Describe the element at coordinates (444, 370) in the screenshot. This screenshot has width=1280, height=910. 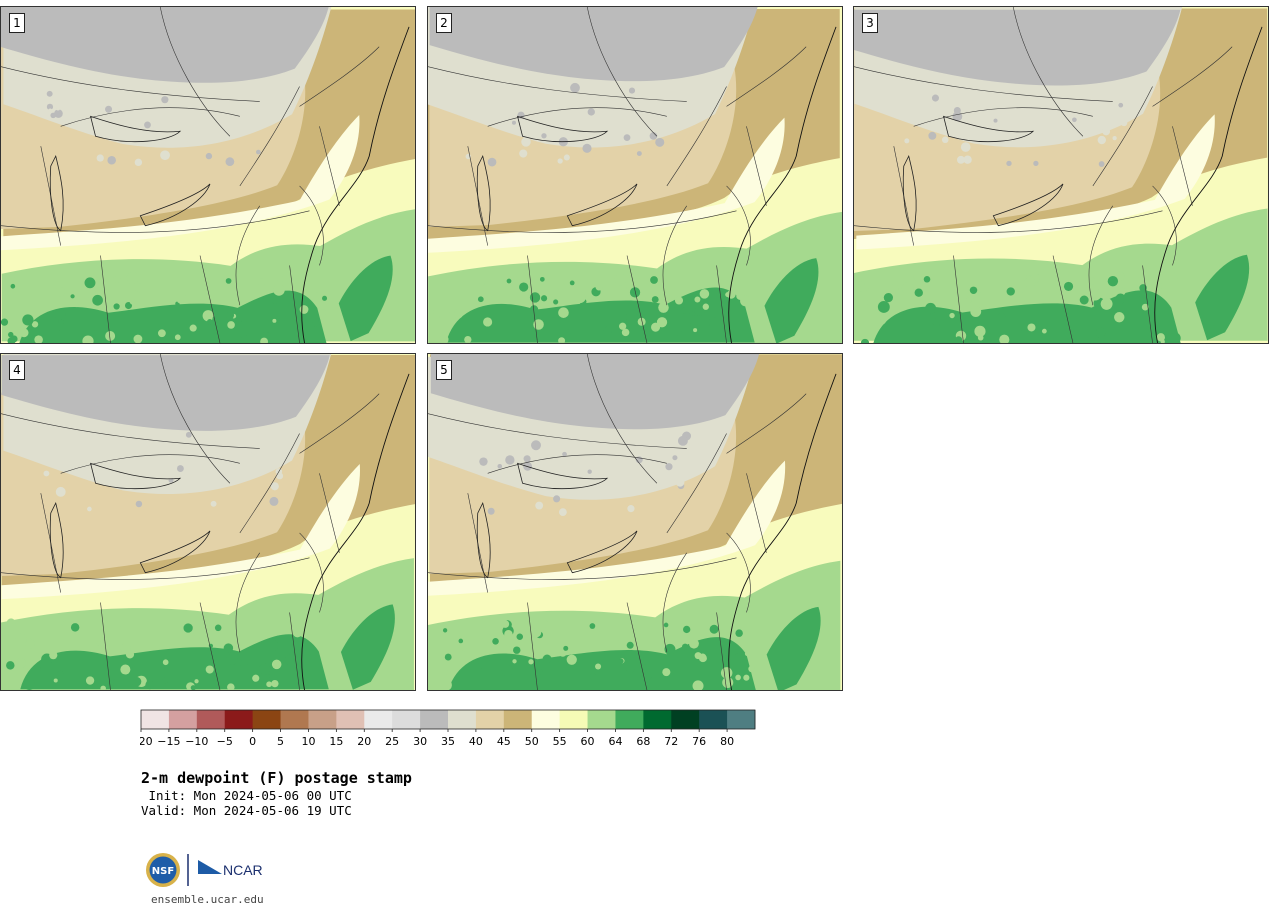
I see `panel-number: 5` at that location.